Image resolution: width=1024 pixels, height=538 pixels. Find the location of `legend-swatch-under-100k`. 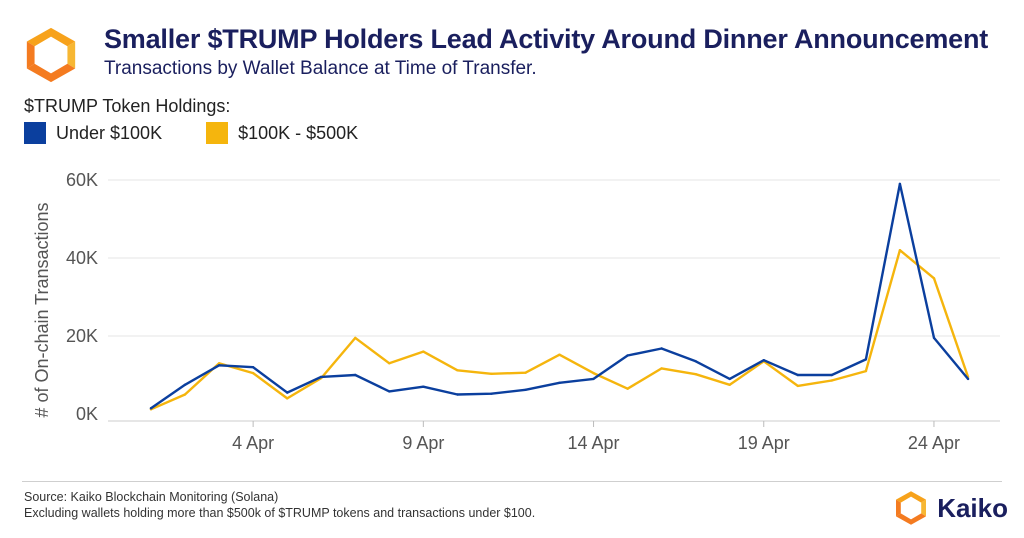

legend-swatch-under-100k is located at coordinates (35, 133).